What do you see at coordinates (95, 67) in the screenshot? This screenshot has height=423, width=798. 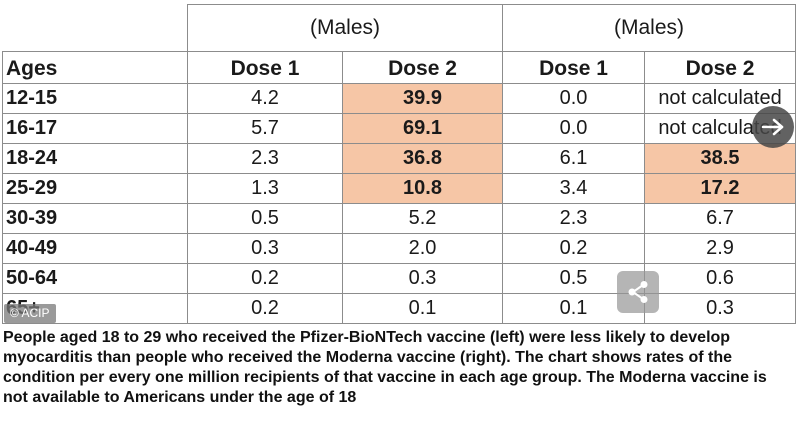 I see `ages-header: Ages` at bounding box center [95, 67].